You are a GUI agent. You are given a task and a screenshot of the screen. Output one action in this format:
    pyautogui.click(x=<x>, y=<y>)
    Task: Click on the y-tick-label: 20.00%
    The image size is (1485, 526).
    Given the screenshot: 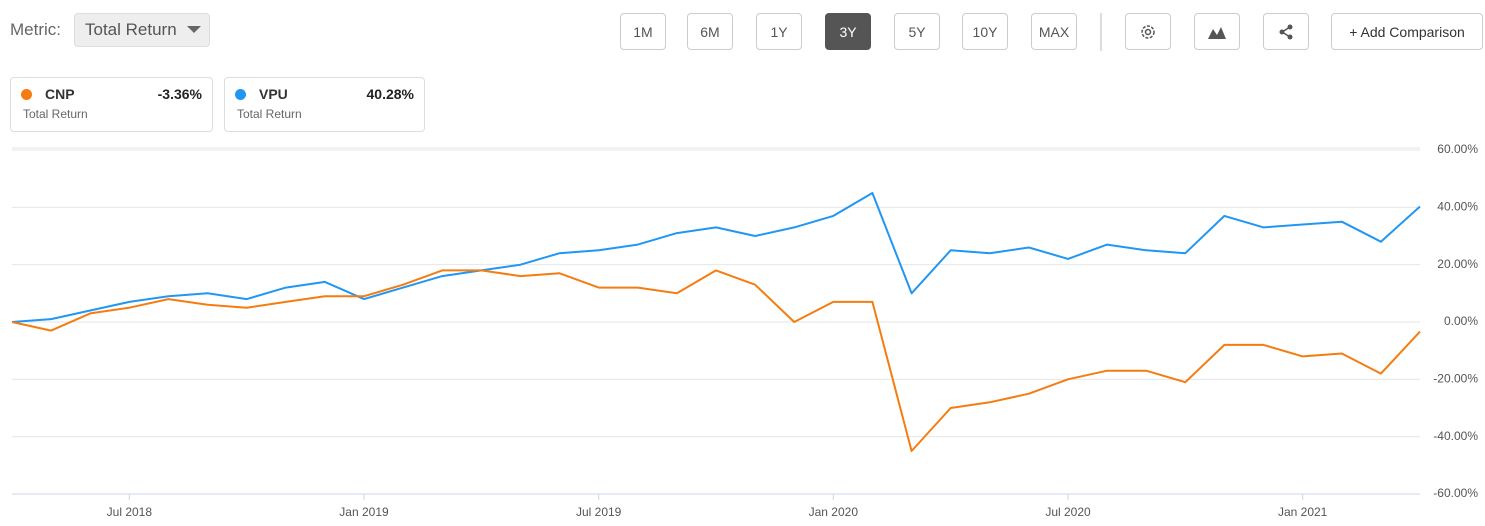 What is the action you would take?
    pyautogui.click(x=1457, y=264)
    